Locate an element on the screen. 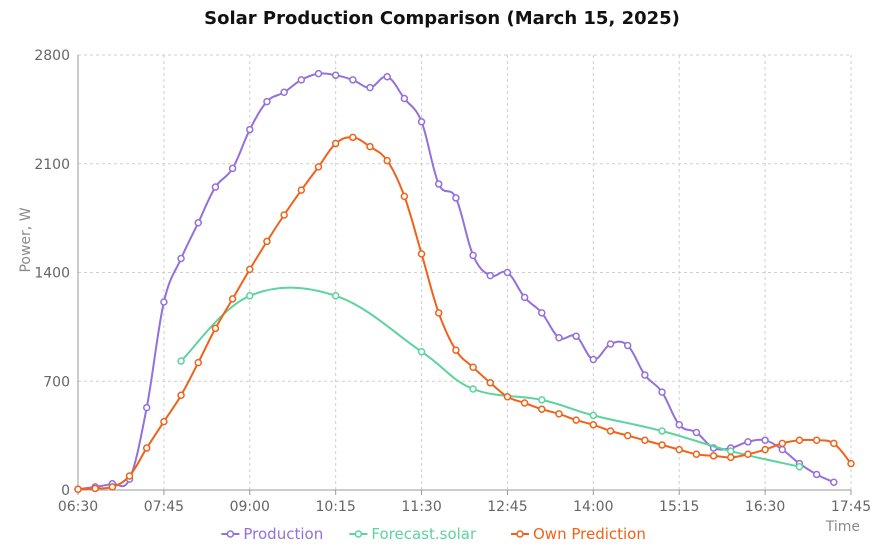 This screenshot has height=558, width=884. legend: Production Forecast.solar Own Prediction is located at coordinates (433, 534).